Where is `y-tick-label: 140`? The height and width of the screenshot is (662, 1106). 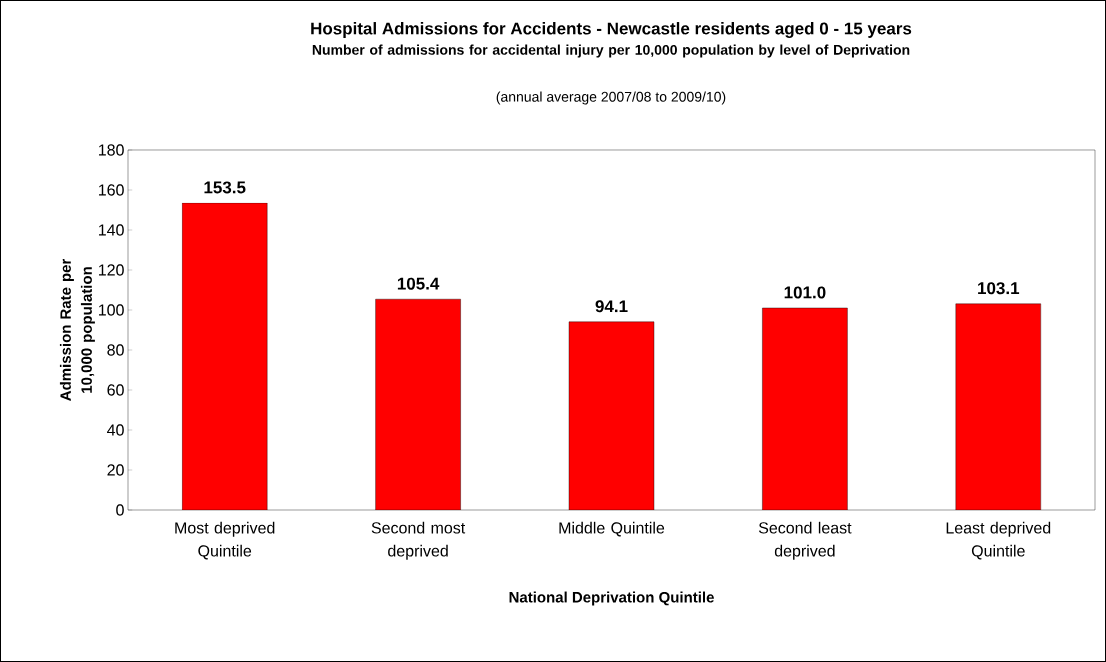 y-tick-label: 140 is located at coordinates (111, 230).